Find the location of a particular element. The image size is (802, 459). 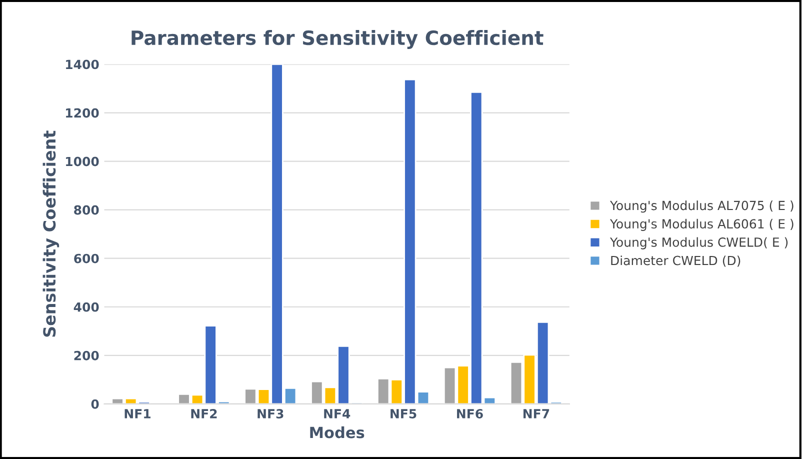

legend-label: Young's Modulus AL6061 ( E ) is located at coordinates (702, 224).